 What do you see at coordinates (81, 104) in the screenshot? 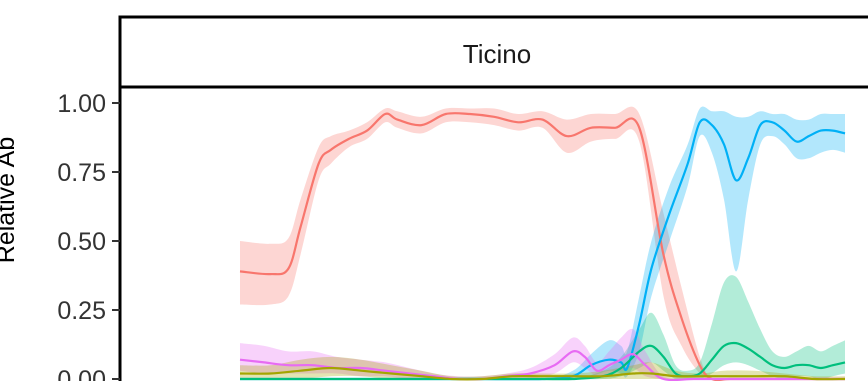
I see `y-tick-label: 1.00` at bounding box center [81, 104].